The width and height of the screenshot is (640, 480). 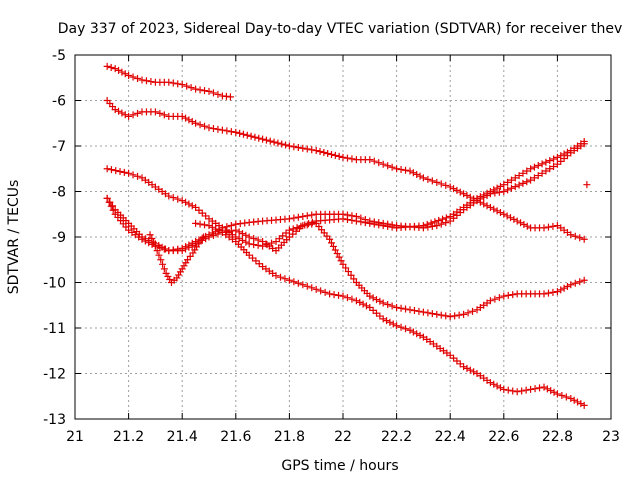 What do you see at coordinates (339, 466) in the screenshot?
I see `x-axis-label: GPS time / hours` at bounding box center [339, 466].